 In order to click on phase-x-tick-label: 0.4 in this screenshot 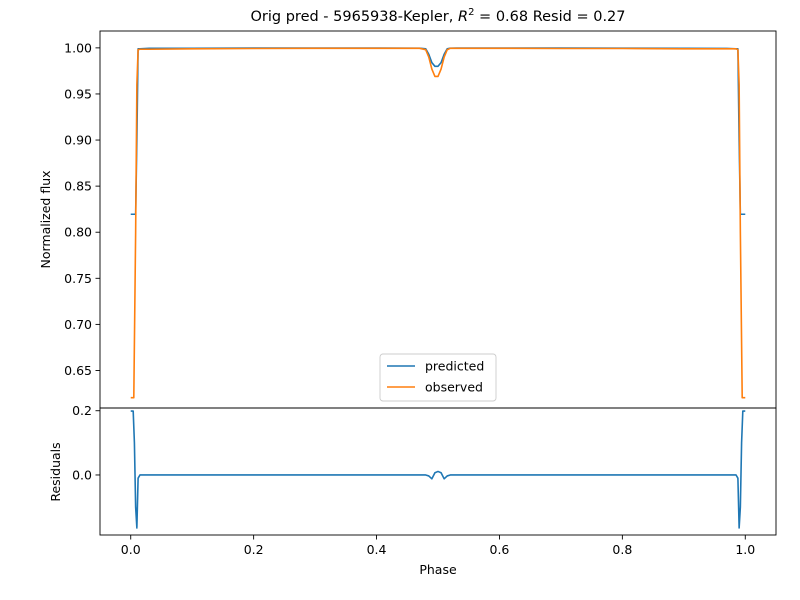, I will do `click(377, 549)`.